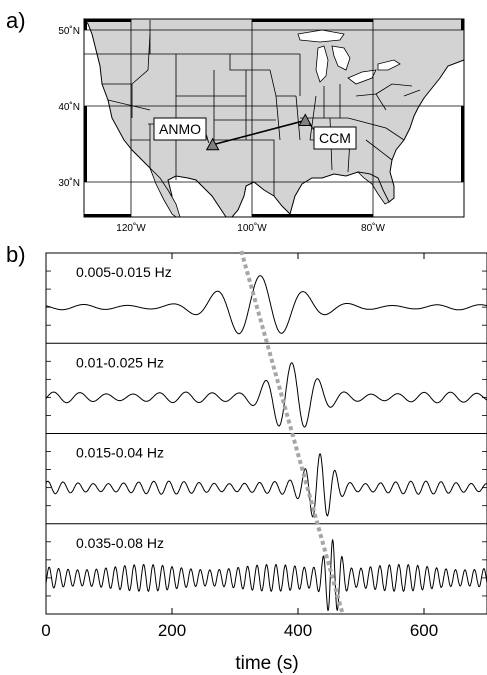  I want to click on lon-tick-label: 100˚W, so click(252, 228).